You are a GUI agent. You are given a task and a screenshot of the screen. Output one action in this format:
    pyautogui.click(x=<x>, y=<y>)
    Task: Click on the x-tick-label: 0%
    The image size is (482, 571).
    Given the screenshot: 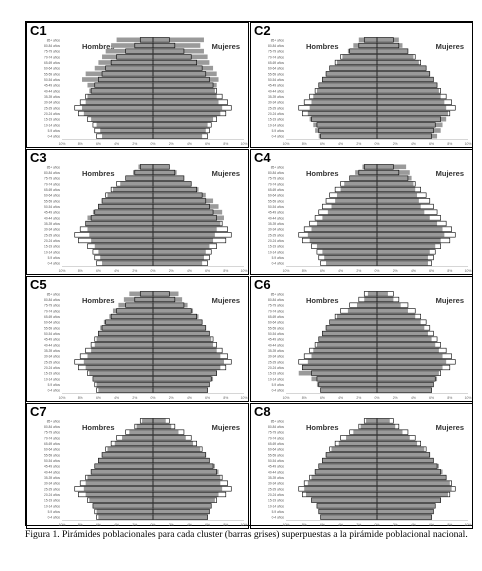 What is the action you would take?
    pyautogui.click(x=377, y=271)
    